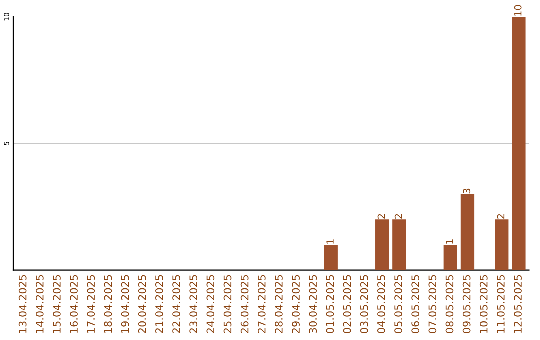 The image size is (540, 340). Describe the element at coordinates (398, 304) in the screenshot. I see `x-tick-label: 05.05.2025` at that location.